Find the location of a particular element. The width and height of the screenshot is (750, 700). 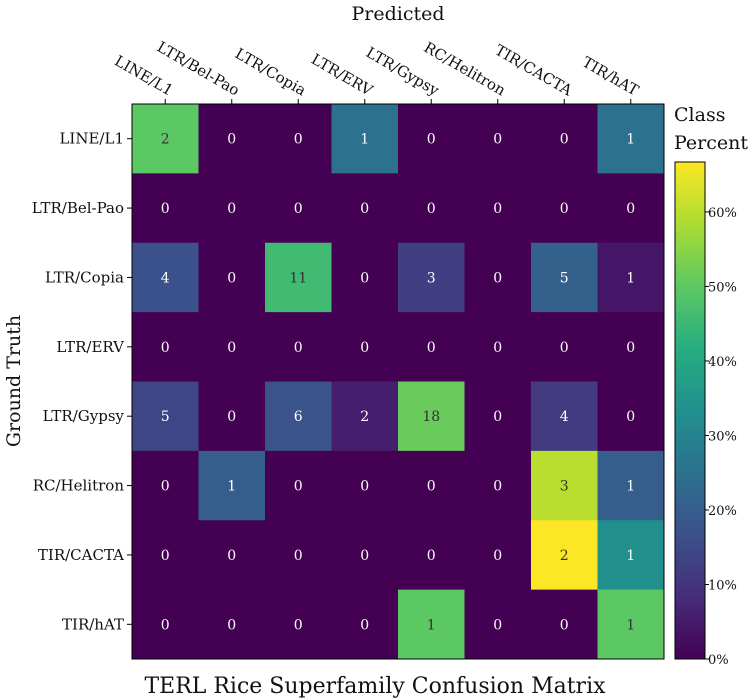

y-tick-label: LTR/Copia is located at coordinates (84, 277).